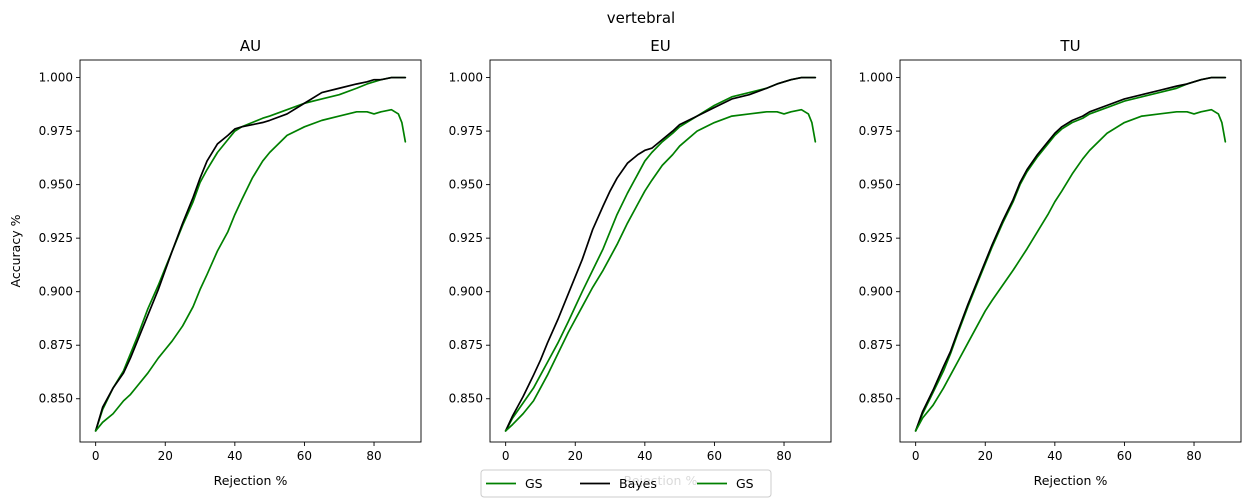  I want to click on subplot-title: TU, so click(1069, 46).